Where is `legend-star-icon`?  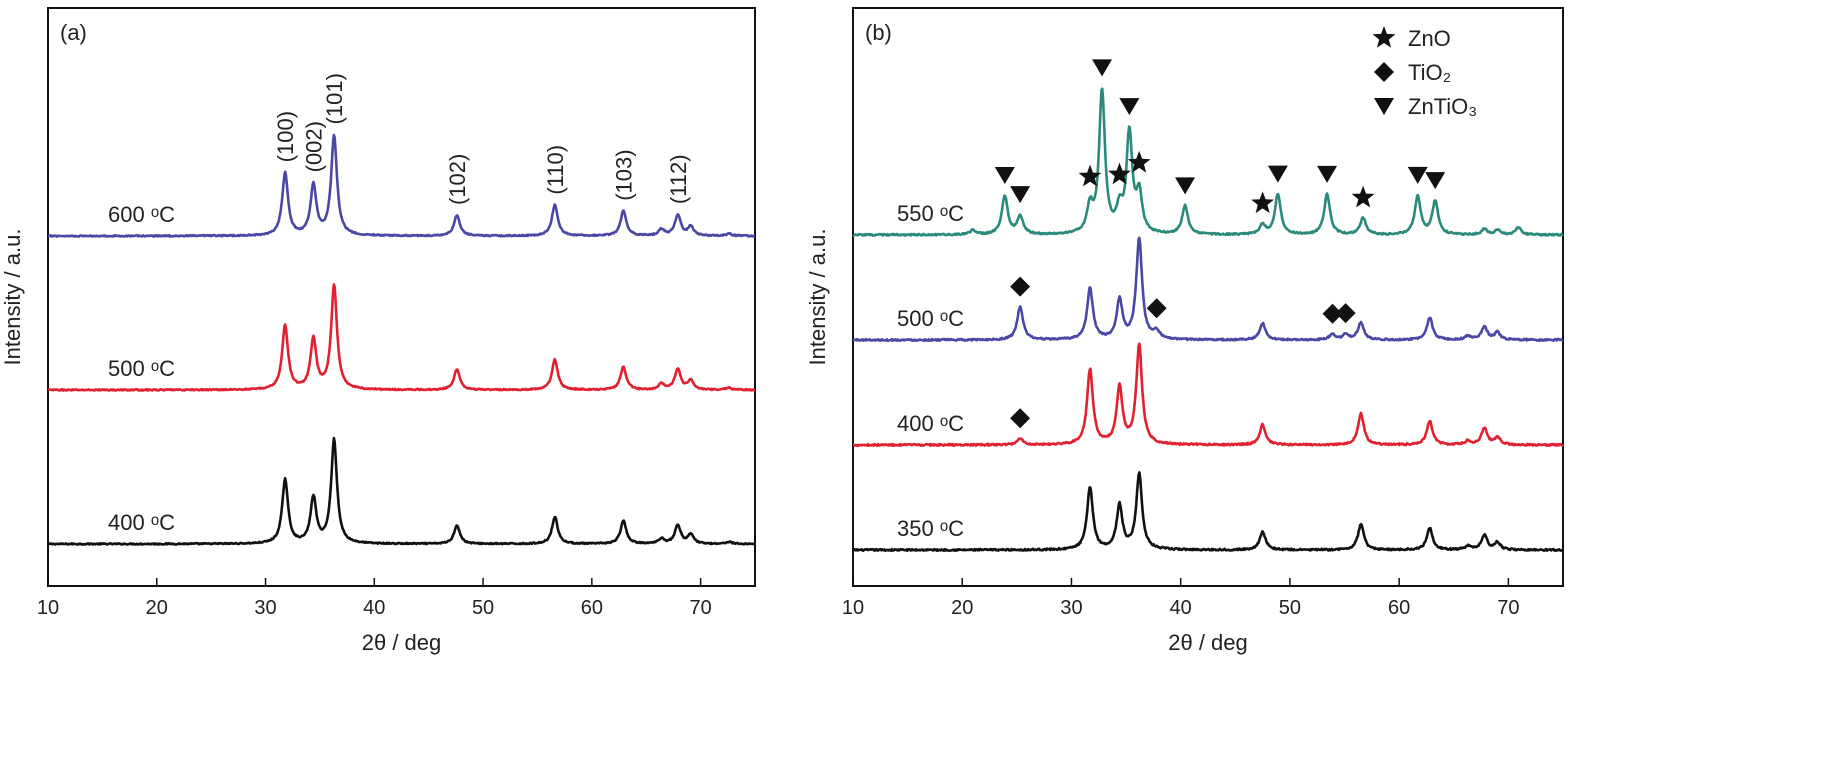 legend-star-icon is located at coordinates (1384, 37).